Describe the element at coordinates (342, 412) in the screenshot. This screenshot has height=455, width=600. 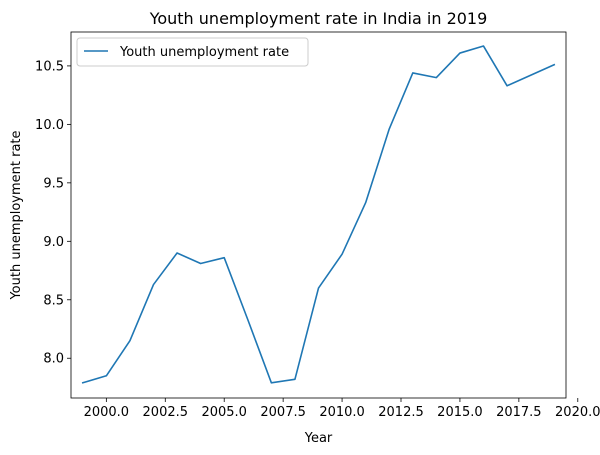
I see `x-tick-label: 2010.0` at that location.